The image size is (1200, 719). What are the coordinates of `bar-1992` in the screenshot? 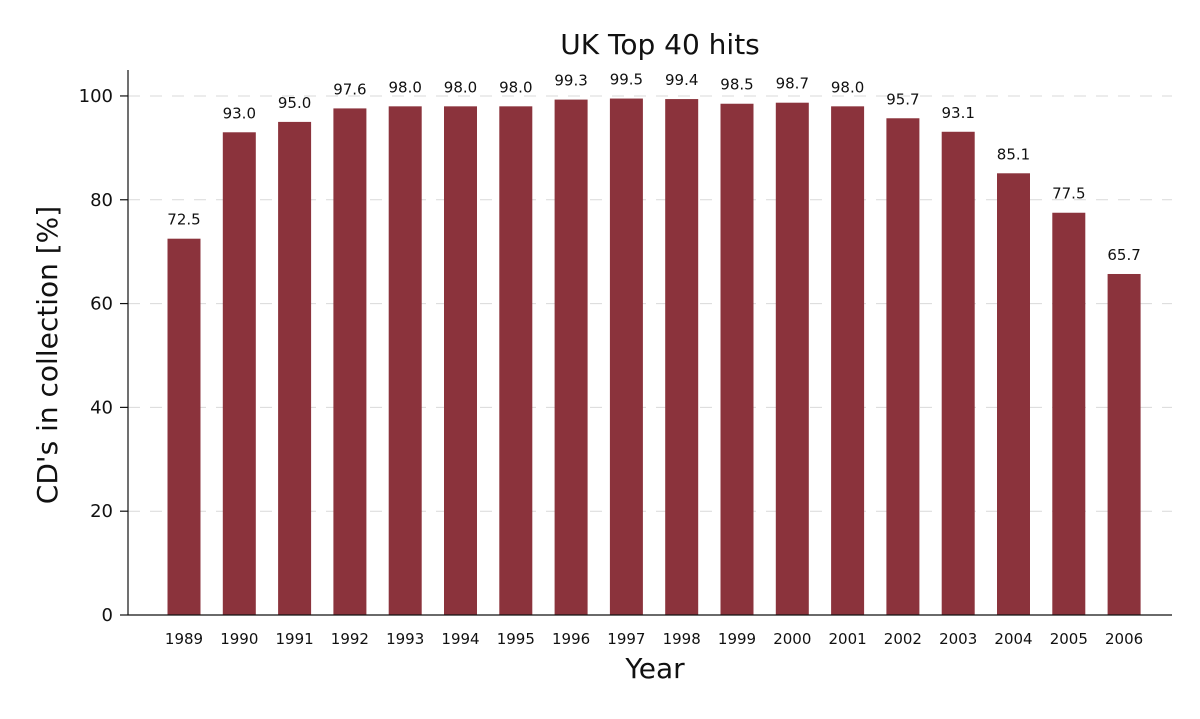 It's located at (350, 362).